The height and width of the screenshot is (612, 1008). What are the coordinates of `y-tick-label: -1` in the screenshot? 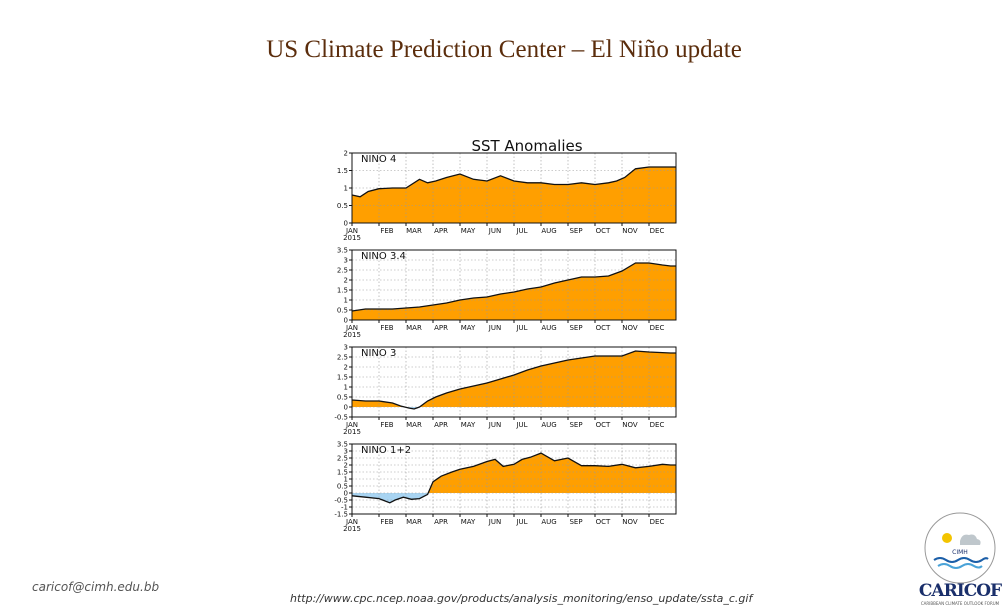 It's located at (344, 508).